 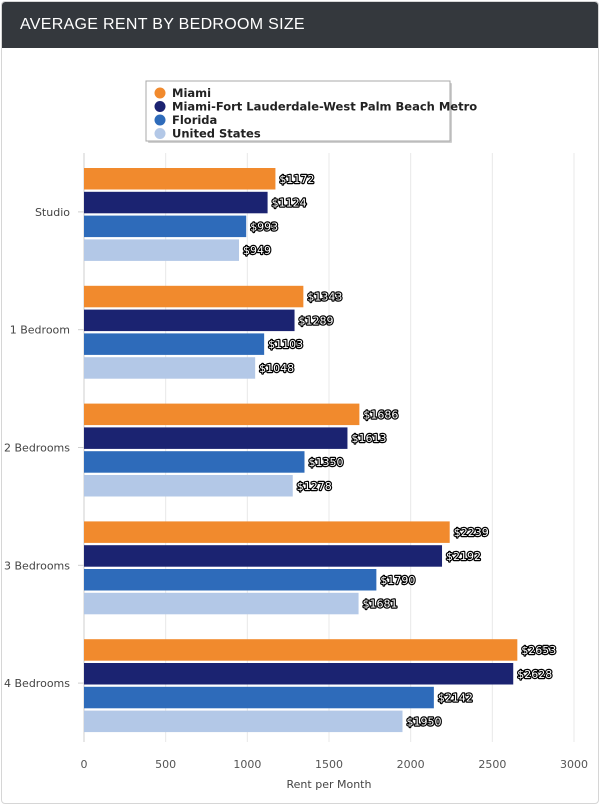 What do you see at coordinates (296, 179) in the screenshot?
I see `data-label: $1172` at bounding box center [296, 179].